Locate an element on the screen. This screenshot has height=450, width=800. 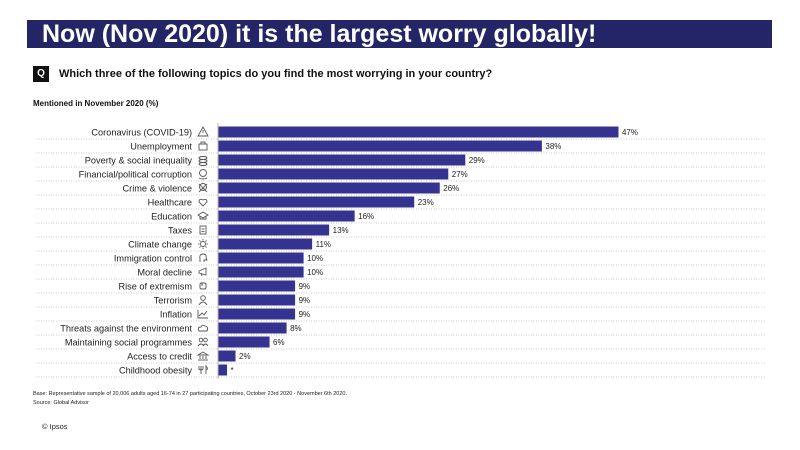
data-label: 11% is located at coordinates (323, 244).